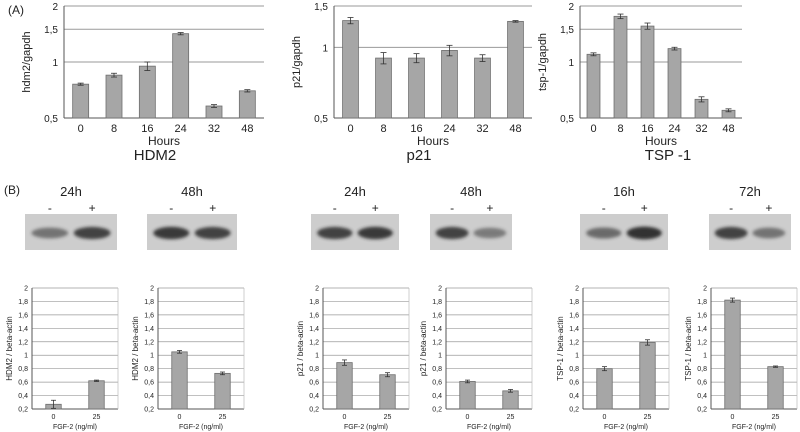 The width and height of the screenshot is (800, 432). I want to click on x-tick-label: 24, so click(449, 129).